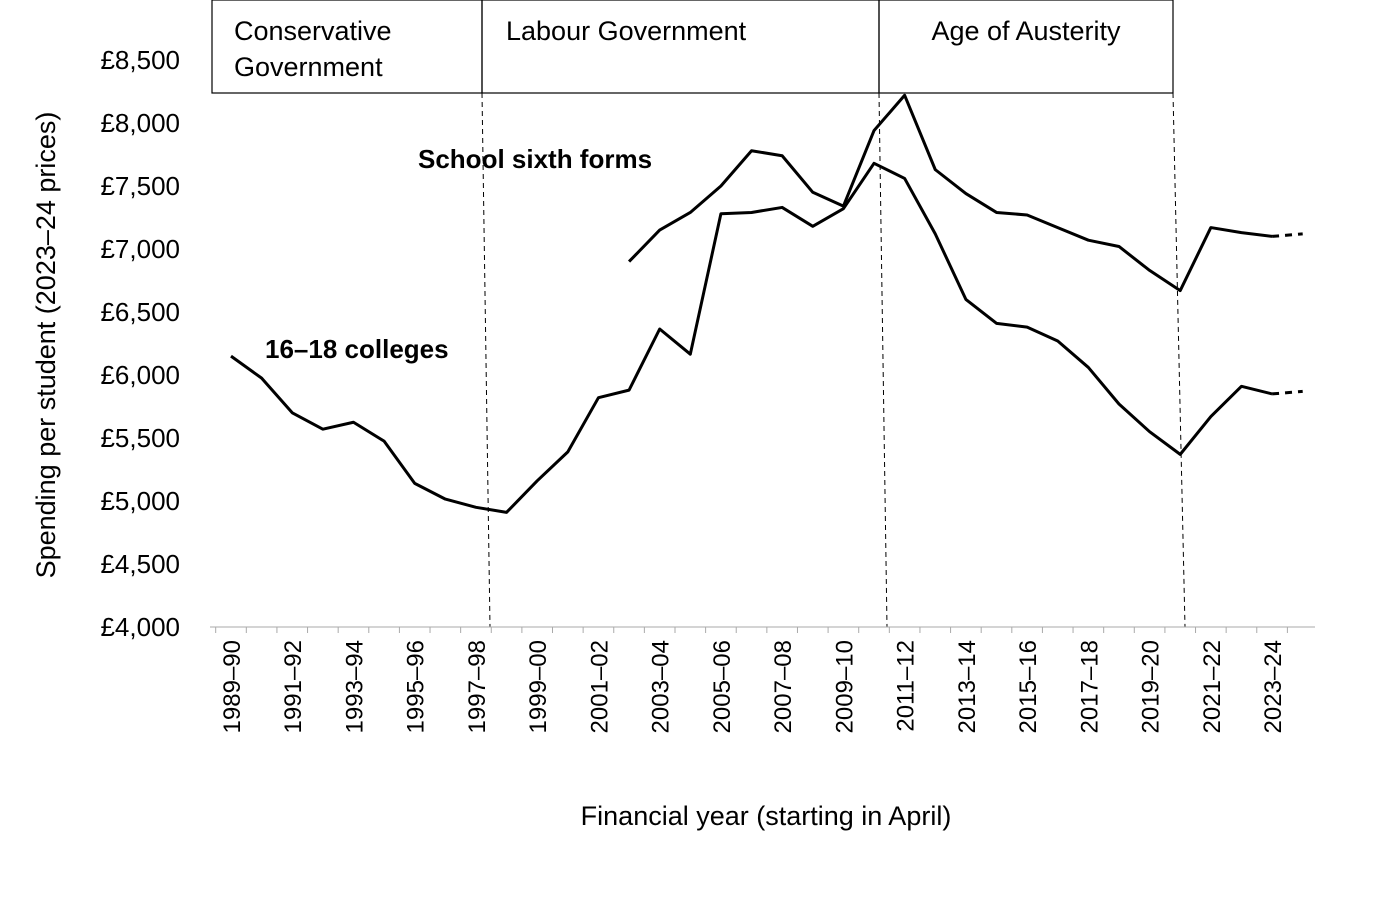  Describe the element at coordinates (844, 686) in the screenshot. I see `x-tick-label: 2009–10` at that location.